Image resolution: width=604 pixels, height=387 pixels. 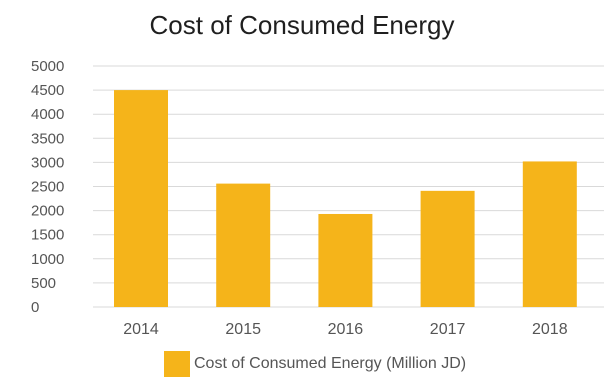 I want to click on x-tick-label: 2018, so click(x=550, y=329).